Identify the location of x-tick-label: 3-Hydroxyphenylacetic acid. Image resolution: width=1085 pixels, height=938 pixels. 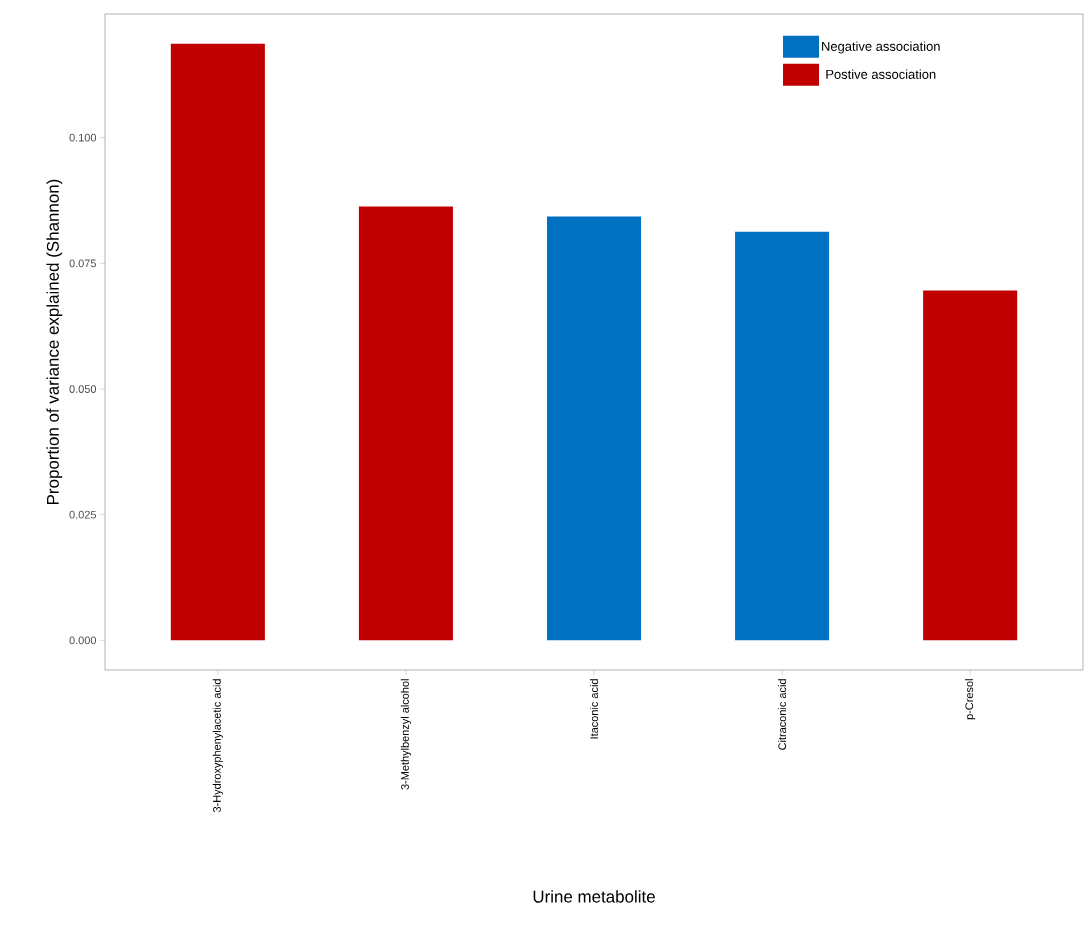
(217, 746).